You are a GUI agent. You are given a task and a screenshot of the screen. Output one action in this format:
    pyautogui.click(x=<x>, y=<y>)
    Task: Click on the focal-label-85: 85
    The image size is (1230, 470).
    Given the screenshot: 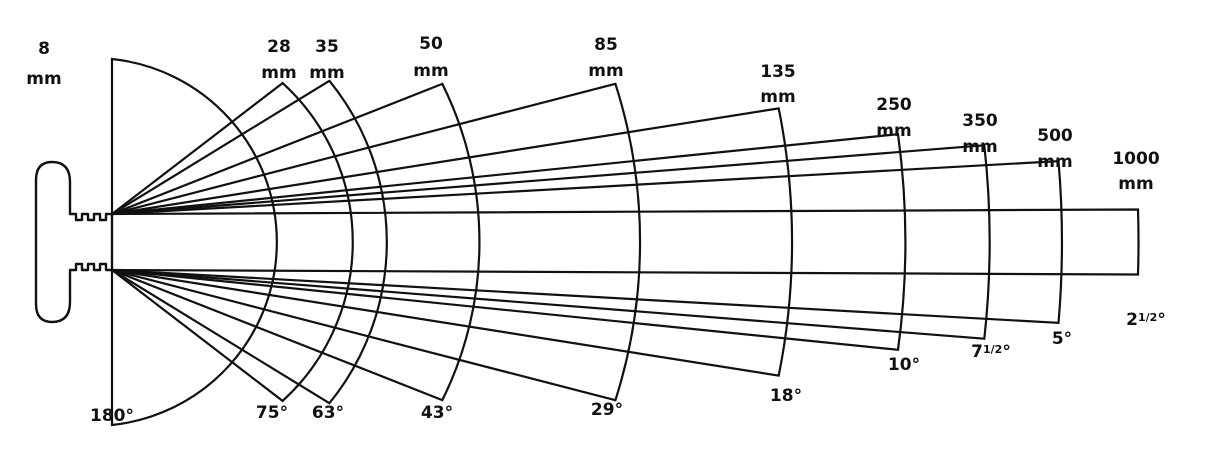 What is the action you would take?
    pyautogui.click(x=606, y=45)
    